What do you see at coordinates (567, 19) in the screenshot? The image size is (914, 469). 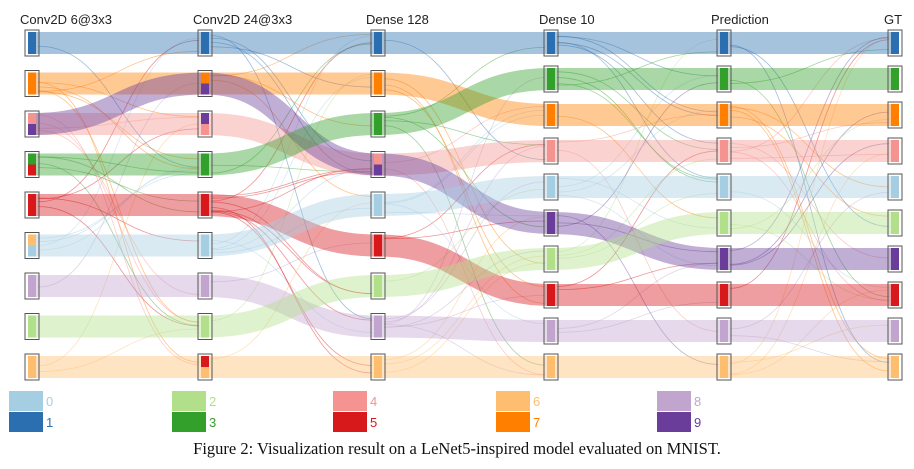 I see `layer-title: Dense 10` at bounding box center [567, 19].